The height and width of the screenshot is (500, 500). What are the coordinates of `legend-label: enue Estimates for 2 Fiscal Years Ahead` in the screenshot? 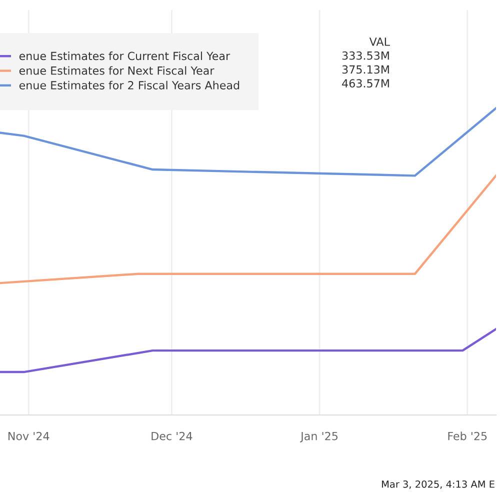 It's located at (129, 85).